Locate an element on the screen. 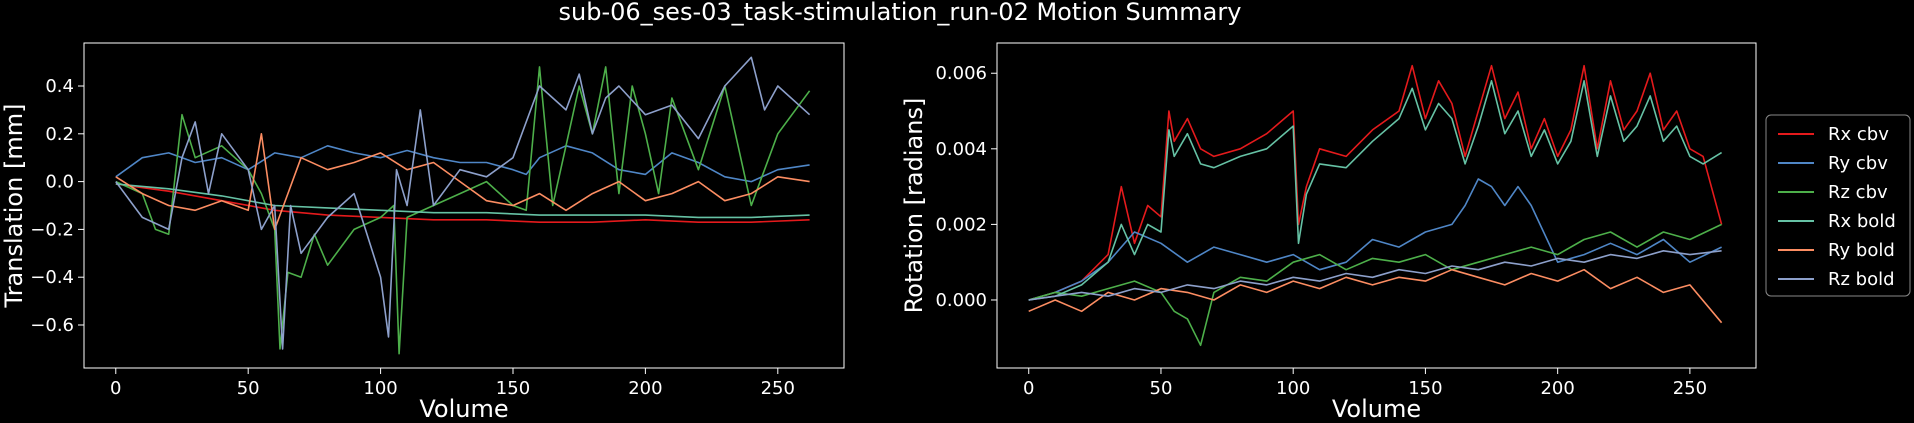 Image resolution: width=1914 pixels, height=423 pixels. legend-entry: Ry bold is located at coordinates (1861, 250).